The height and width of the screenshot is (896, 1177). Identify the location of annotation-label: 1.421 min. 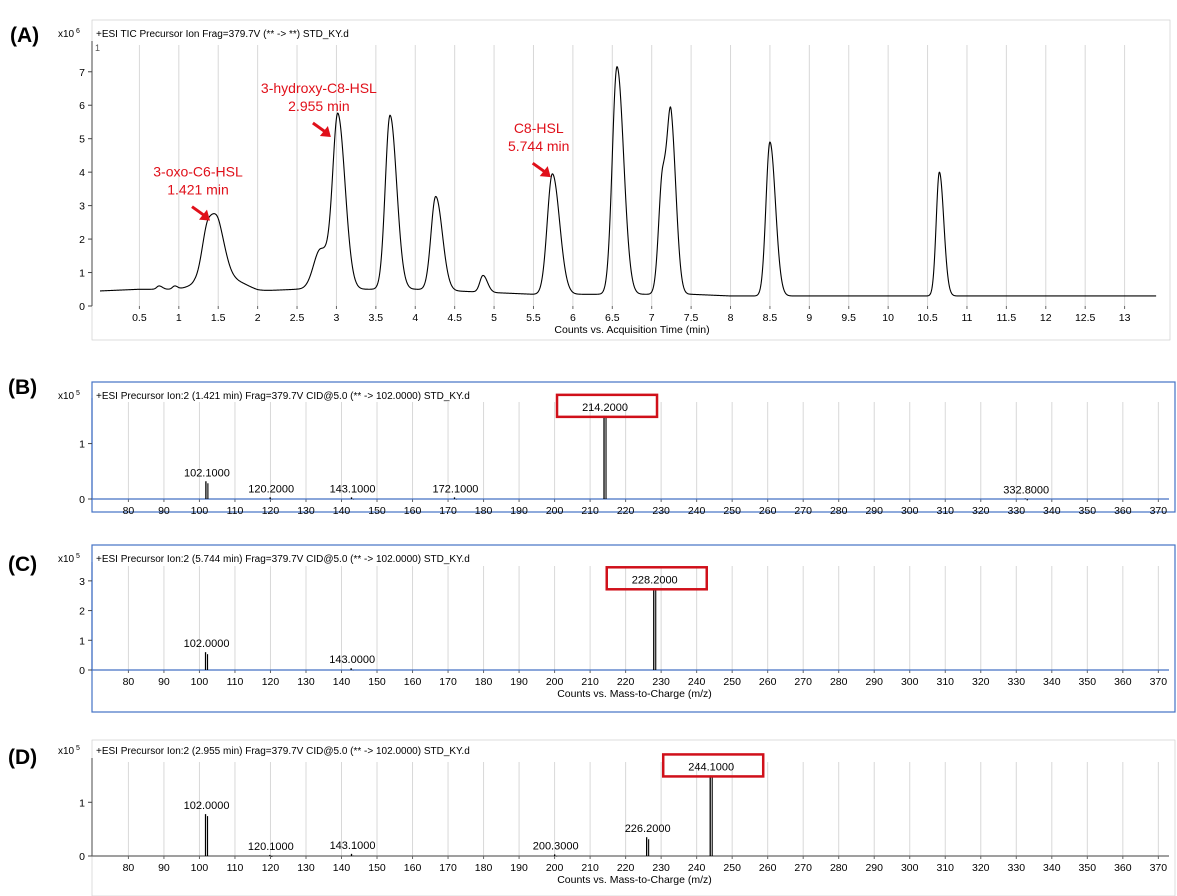
(197, 190).